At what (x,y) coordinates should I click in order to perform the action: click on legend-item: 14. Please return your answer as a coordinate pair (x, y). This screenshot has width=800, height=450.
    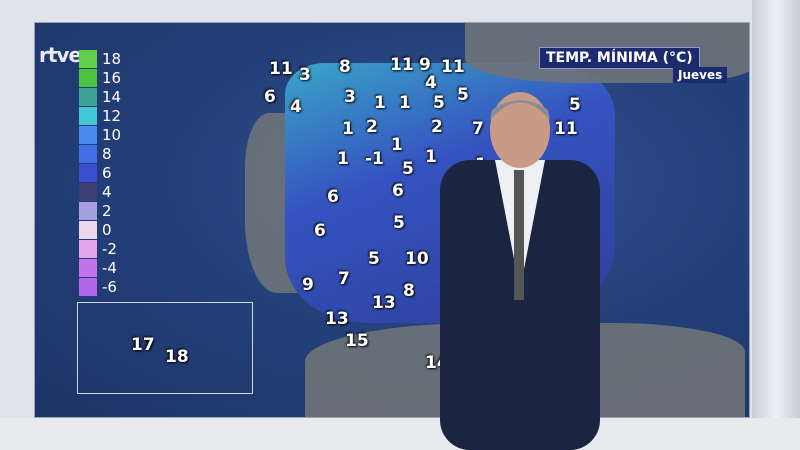
    Looking at the image, I should click on (100, 96).